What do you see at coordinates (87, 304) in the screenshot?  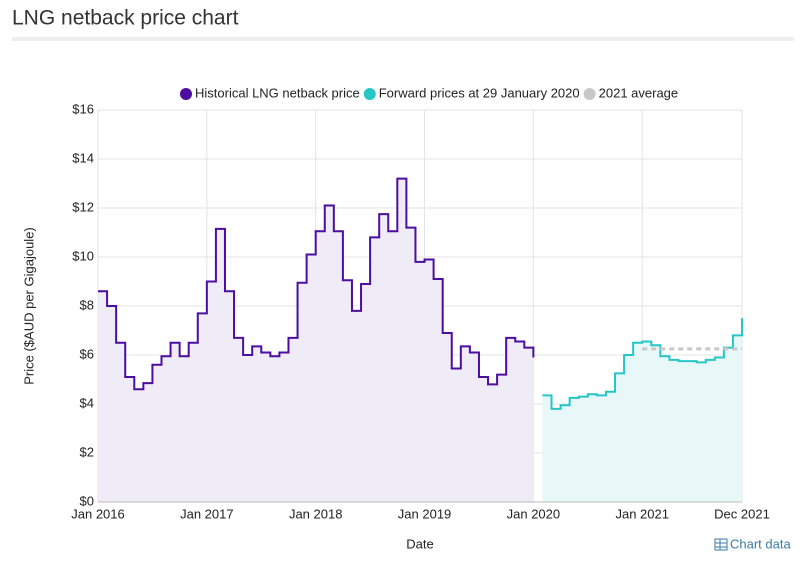 I see `y-tick-label: $8` at bounding box center [87, 304].